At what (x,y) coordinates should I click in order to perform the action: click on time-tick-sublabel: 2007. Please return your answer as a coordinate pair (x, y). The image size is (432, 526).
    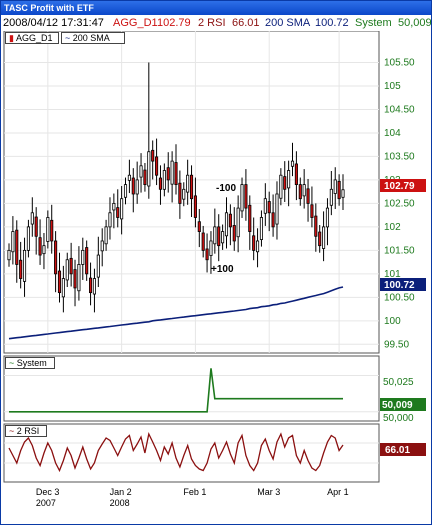
    Looking at the image, I should click on (46, 503).